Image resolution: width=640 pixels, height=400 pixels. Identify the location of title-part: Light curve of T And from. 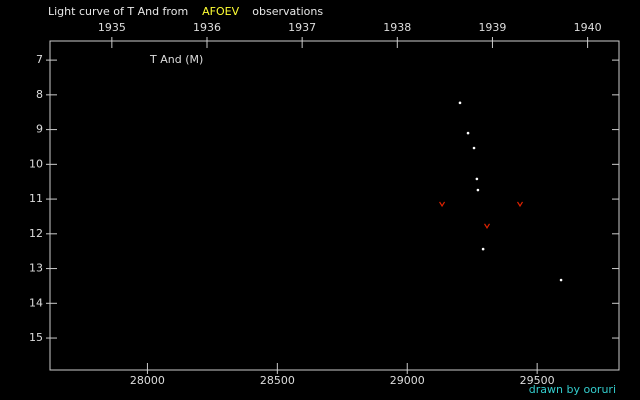
(118, 11).